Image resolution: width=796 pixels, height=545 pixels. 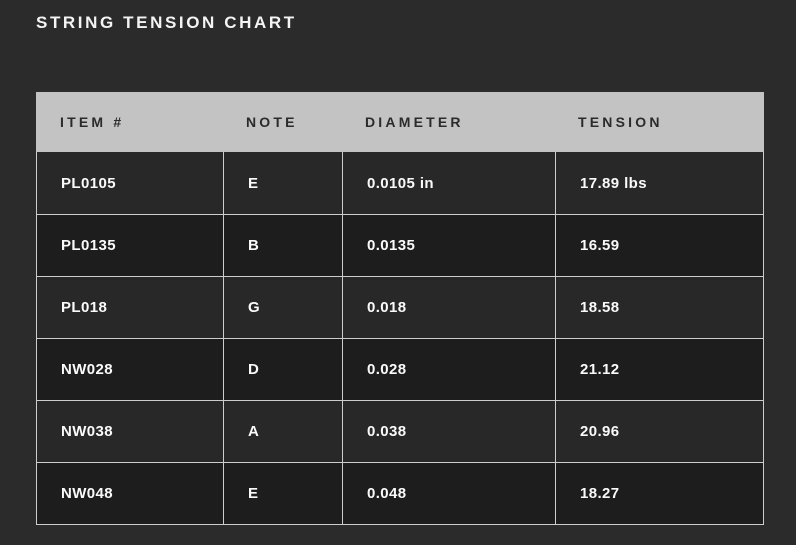 I want to click on table-row: PL0105 E 0.0105 in 17.89 lbs, so click(x=400, y=183).